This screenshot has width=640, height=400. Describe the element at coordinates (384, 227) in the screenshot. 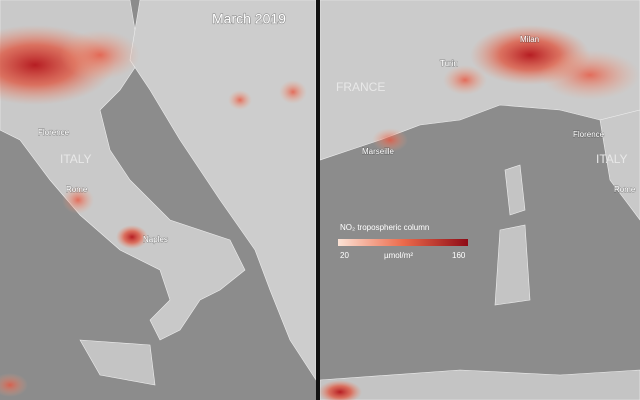

I see `legend-title: NO₂ tropospheric column` at that location.